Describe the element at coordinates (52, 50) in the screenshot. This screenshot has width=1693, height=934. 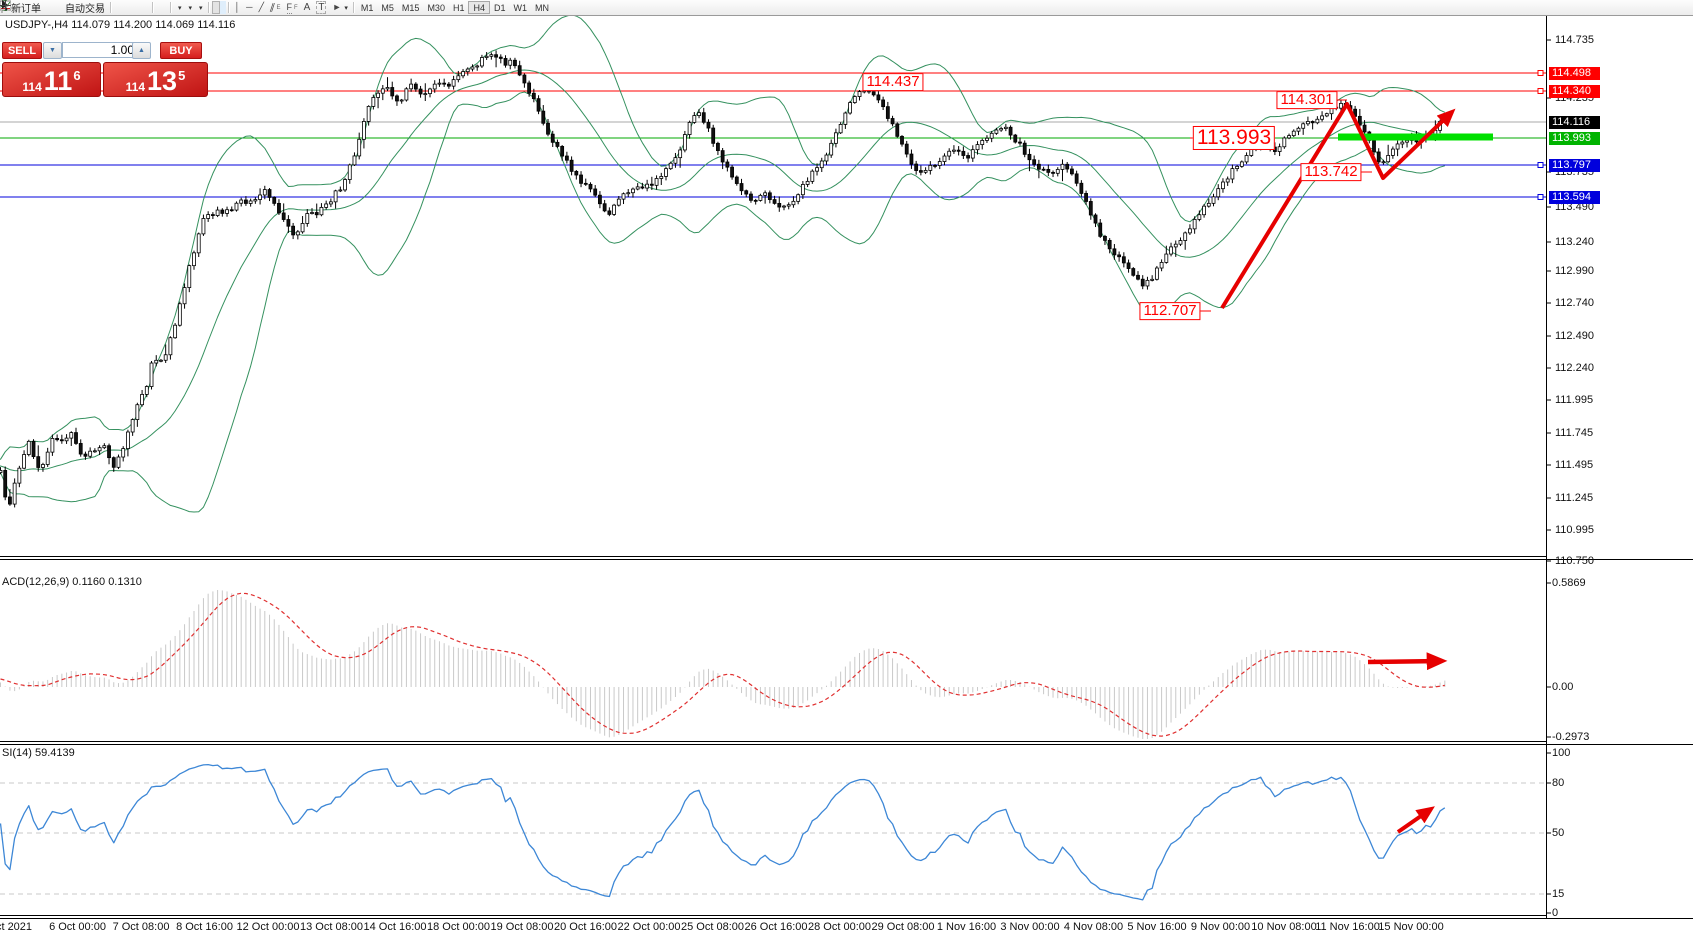
I see `volume-decrease-button: ▼` at that location.